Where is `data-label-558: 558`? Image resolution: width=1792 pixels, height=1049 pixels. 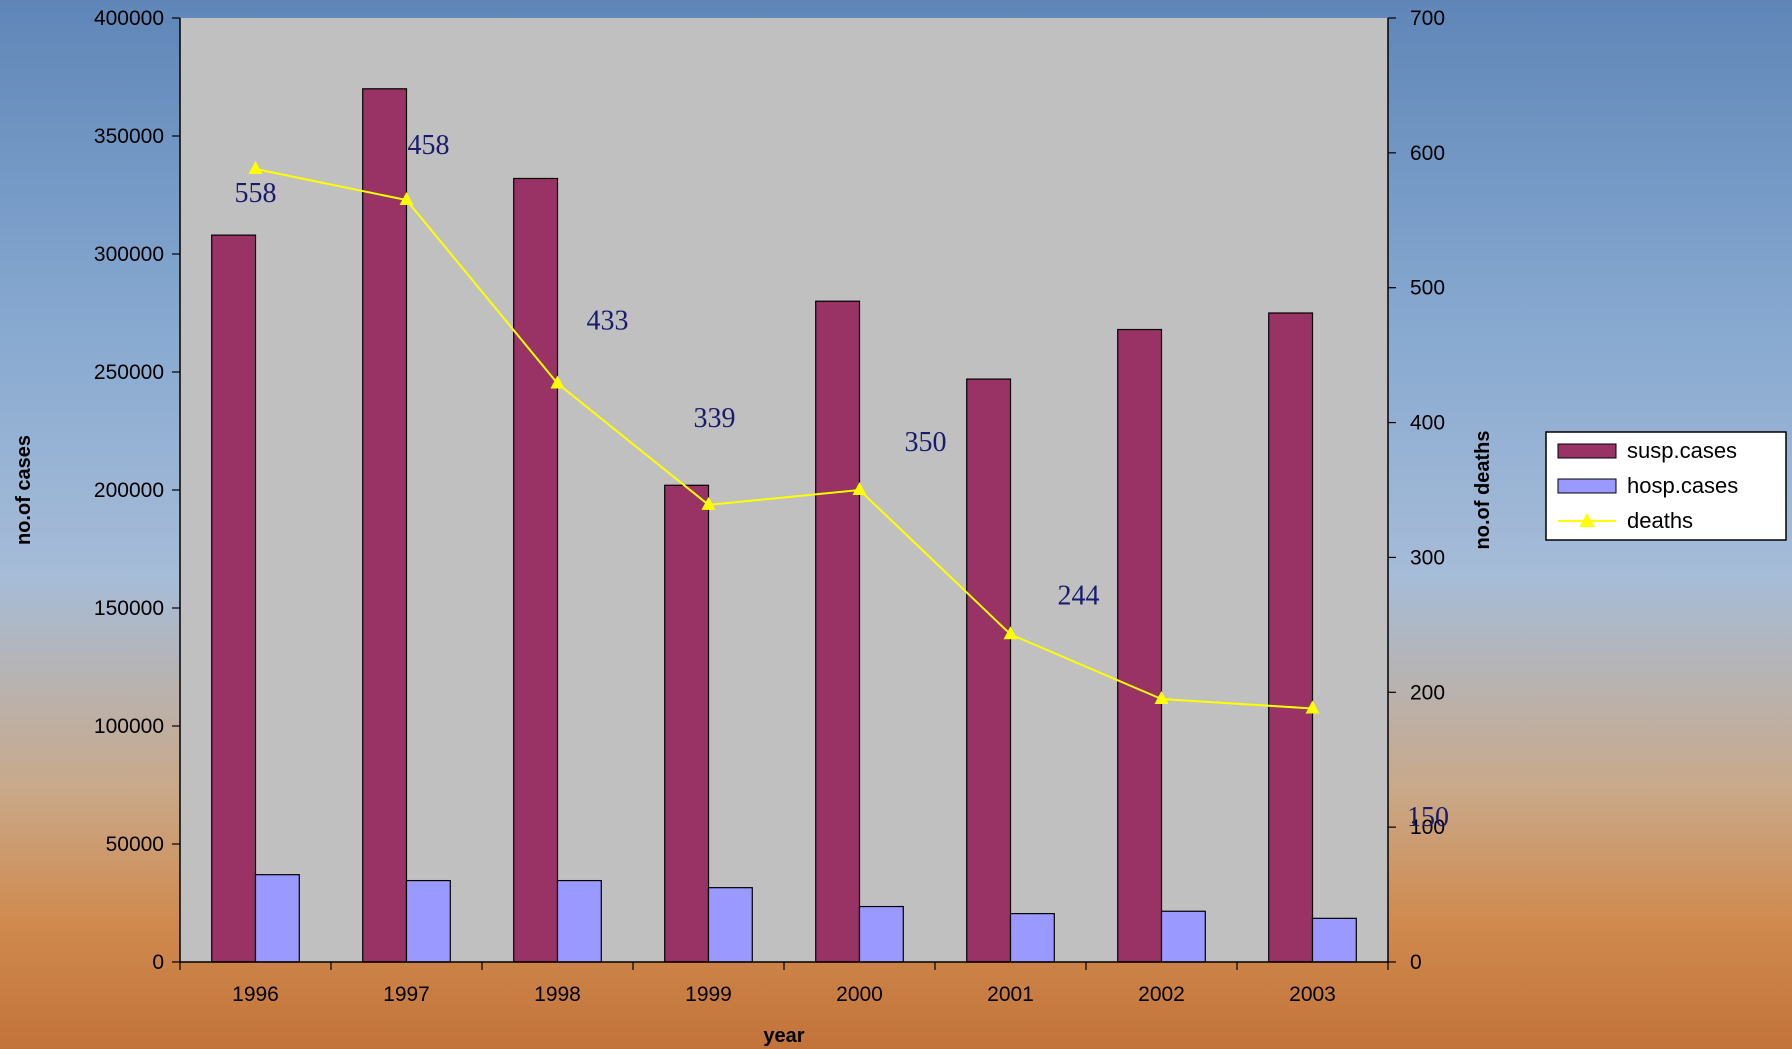 data-label-558: 558 is located at coordinates (256, 193).